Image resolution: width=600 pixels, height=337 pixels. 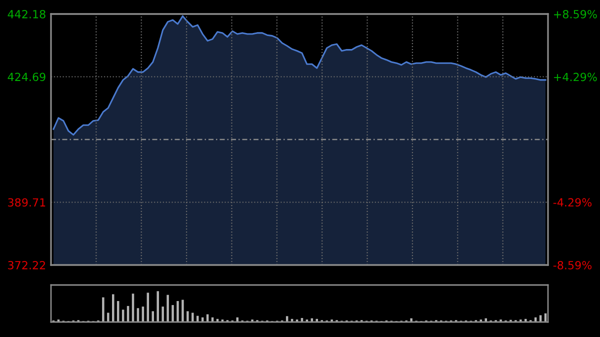 What do you see at coordinates (27, 265) in the screenshot?
I see `y-tick-label: 372.22` at bounding box center [27, 265].